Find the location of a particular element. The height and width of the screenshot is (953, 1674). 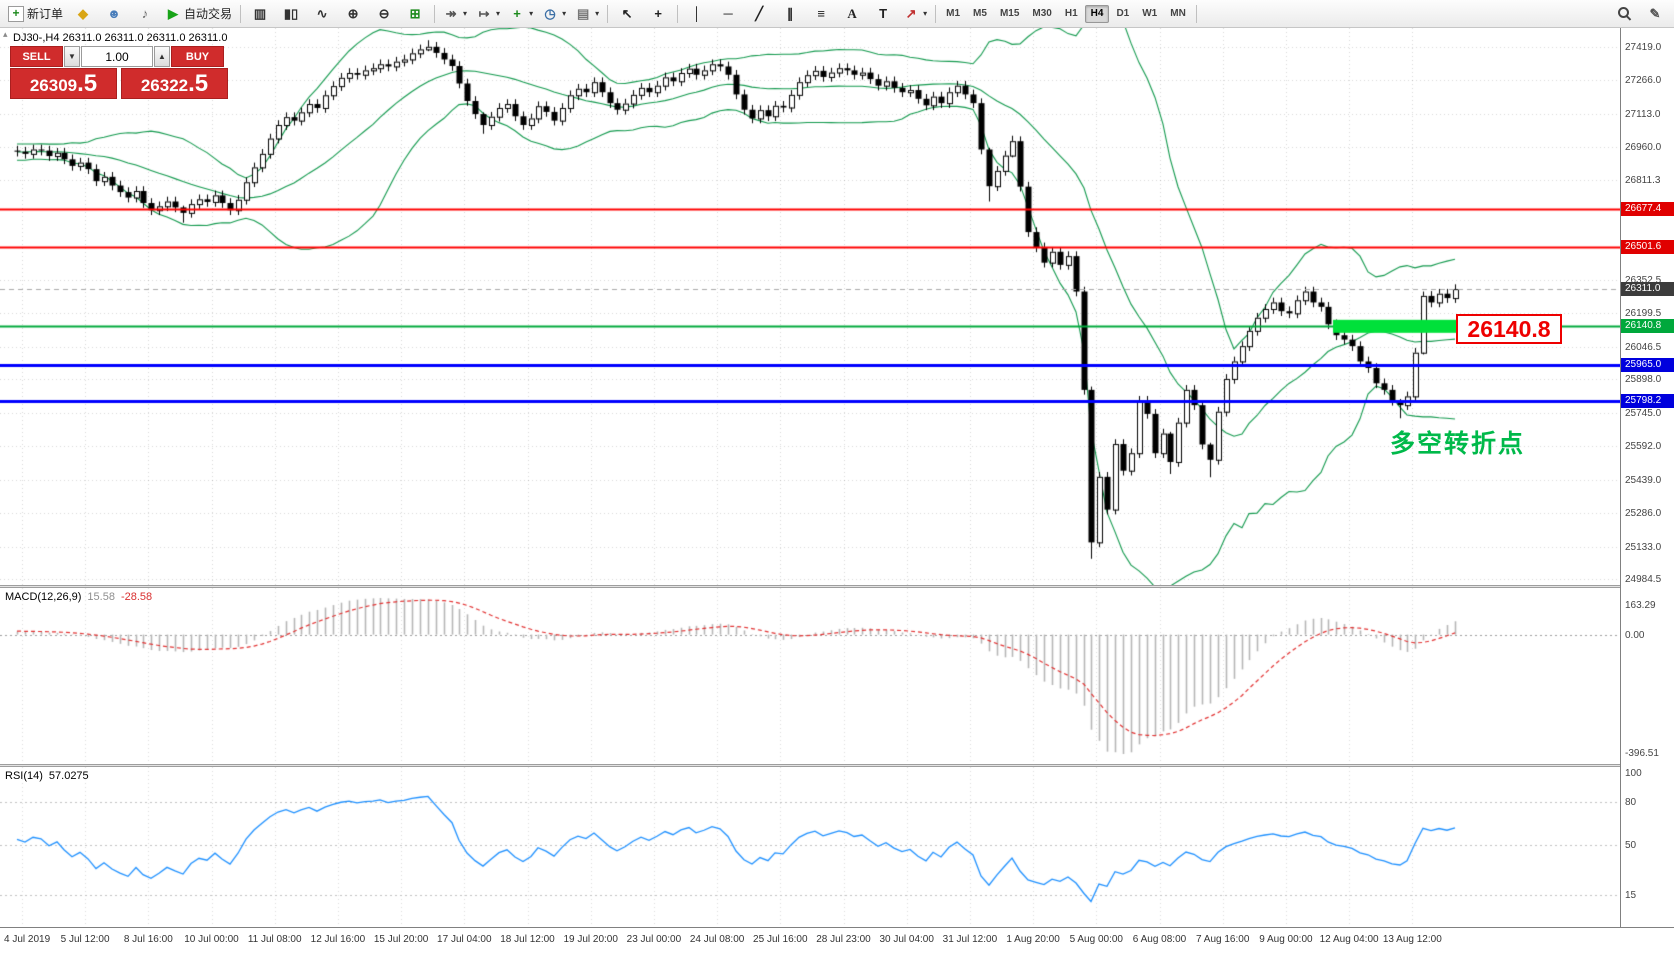

indicators-button: + ▾ is located at coordinates (521, 14).